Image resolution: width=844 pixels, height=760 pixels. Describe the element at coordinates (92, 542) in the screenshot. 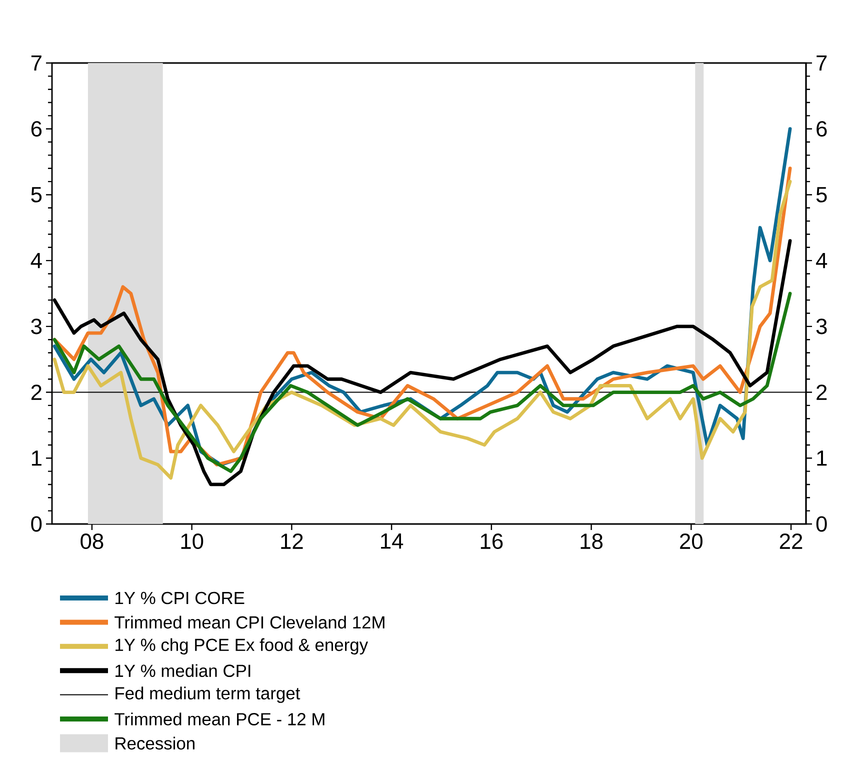

I see `x-tick-label: 08` at that location.